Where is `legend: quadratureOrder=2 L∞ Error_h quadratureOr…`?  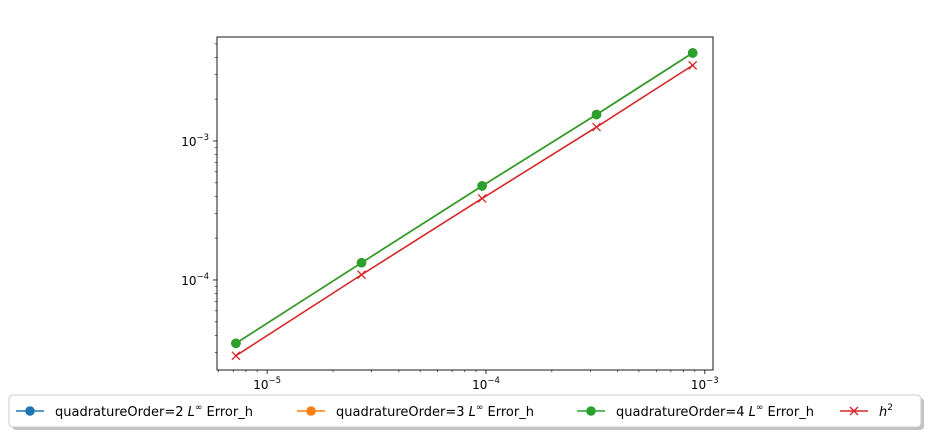 legend: quadratureOrder=2 L∞ Error_h quadratureOr… is located at coordinates (466, 412).